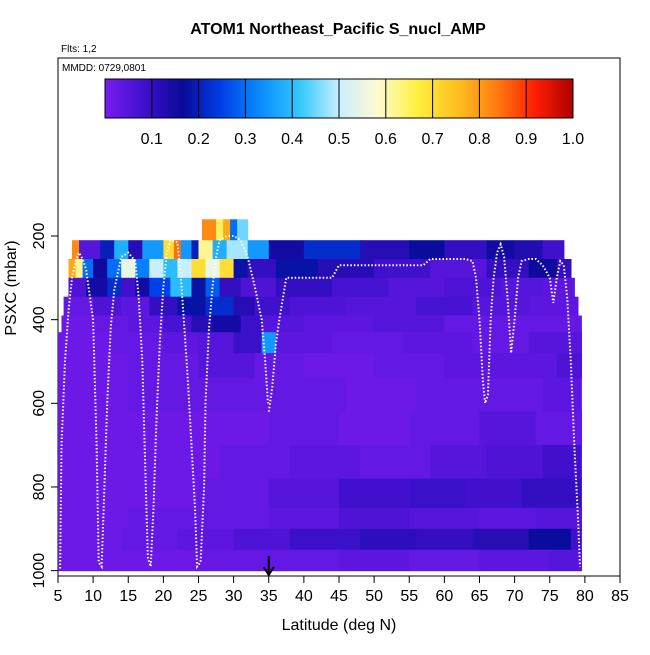  Describe the element at coordinates (234, 596) in the screenshot. I see `x-tick-label: 30` at that location.